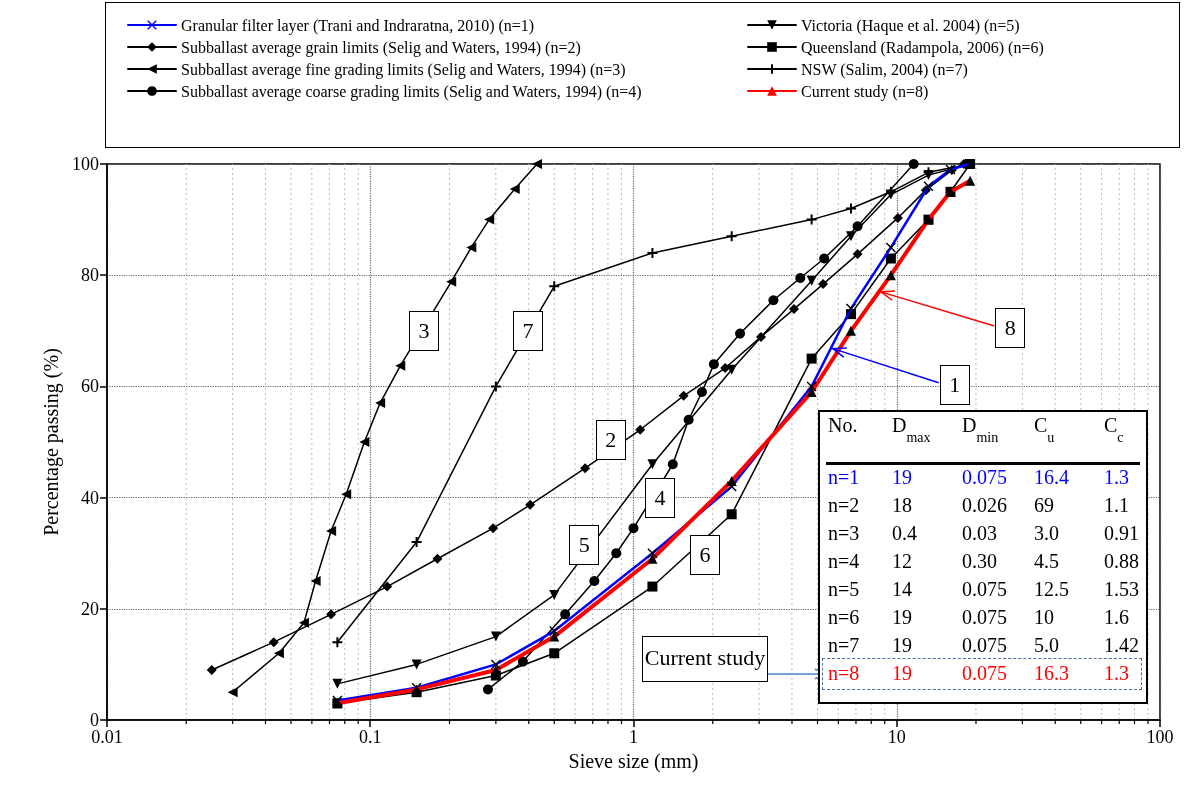 The image size is (1190, 800). What do you see at coordinates (904, 533) in the screenshot?
I see `annotation: 0.4` at bounding box center [904, 533].